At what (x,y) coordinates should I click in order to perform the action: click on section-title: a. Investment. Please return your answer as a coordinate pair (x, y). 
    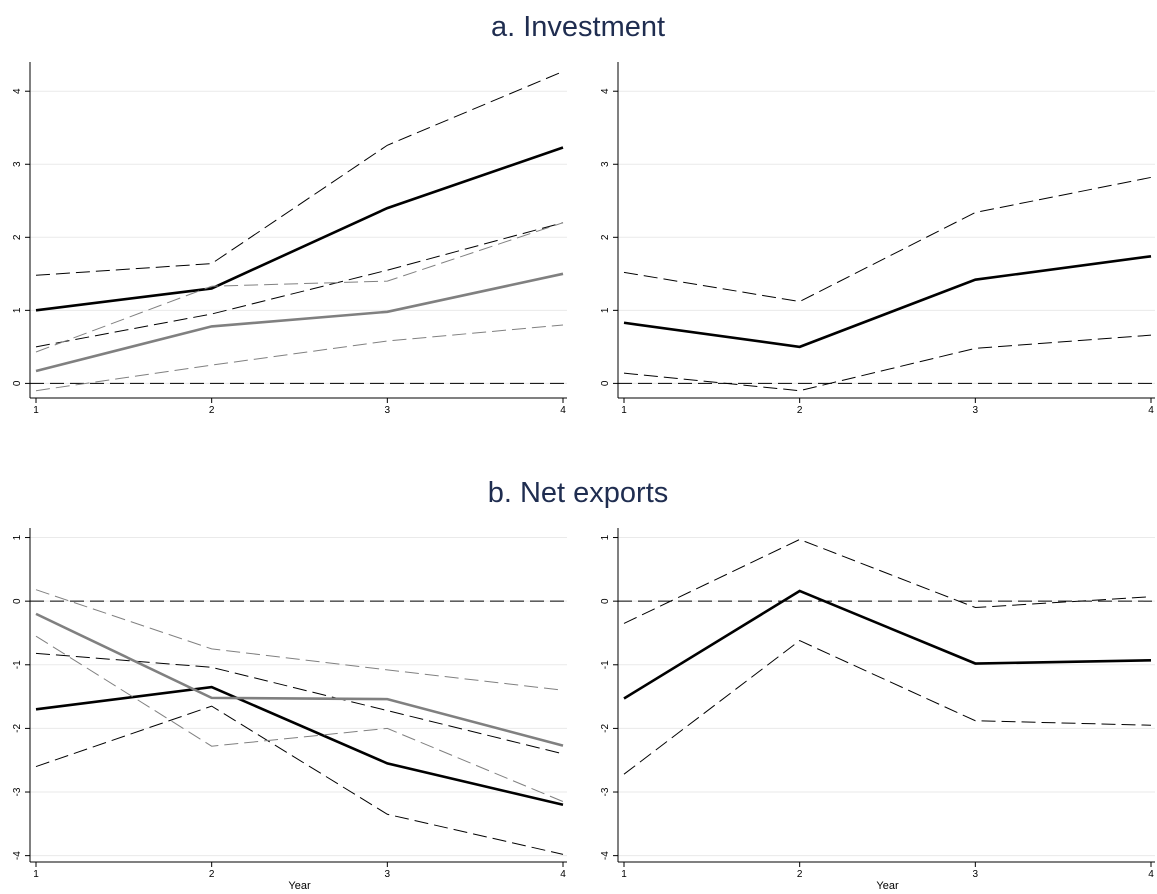
    Looking at the image, I should click on (578, 27).